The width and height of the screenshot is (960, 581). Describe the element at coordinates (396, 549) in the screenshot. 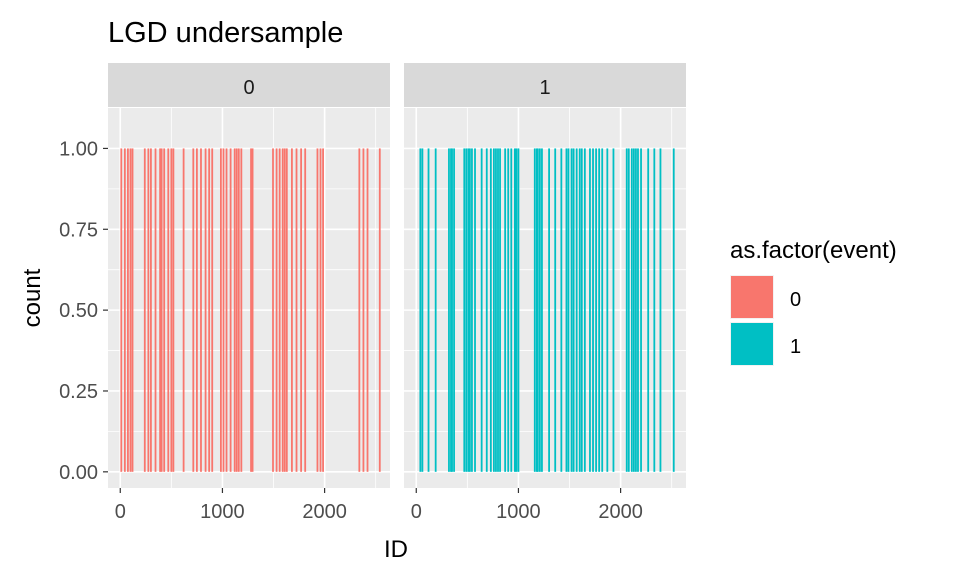

I see `x-axis-label: ID` at that location.